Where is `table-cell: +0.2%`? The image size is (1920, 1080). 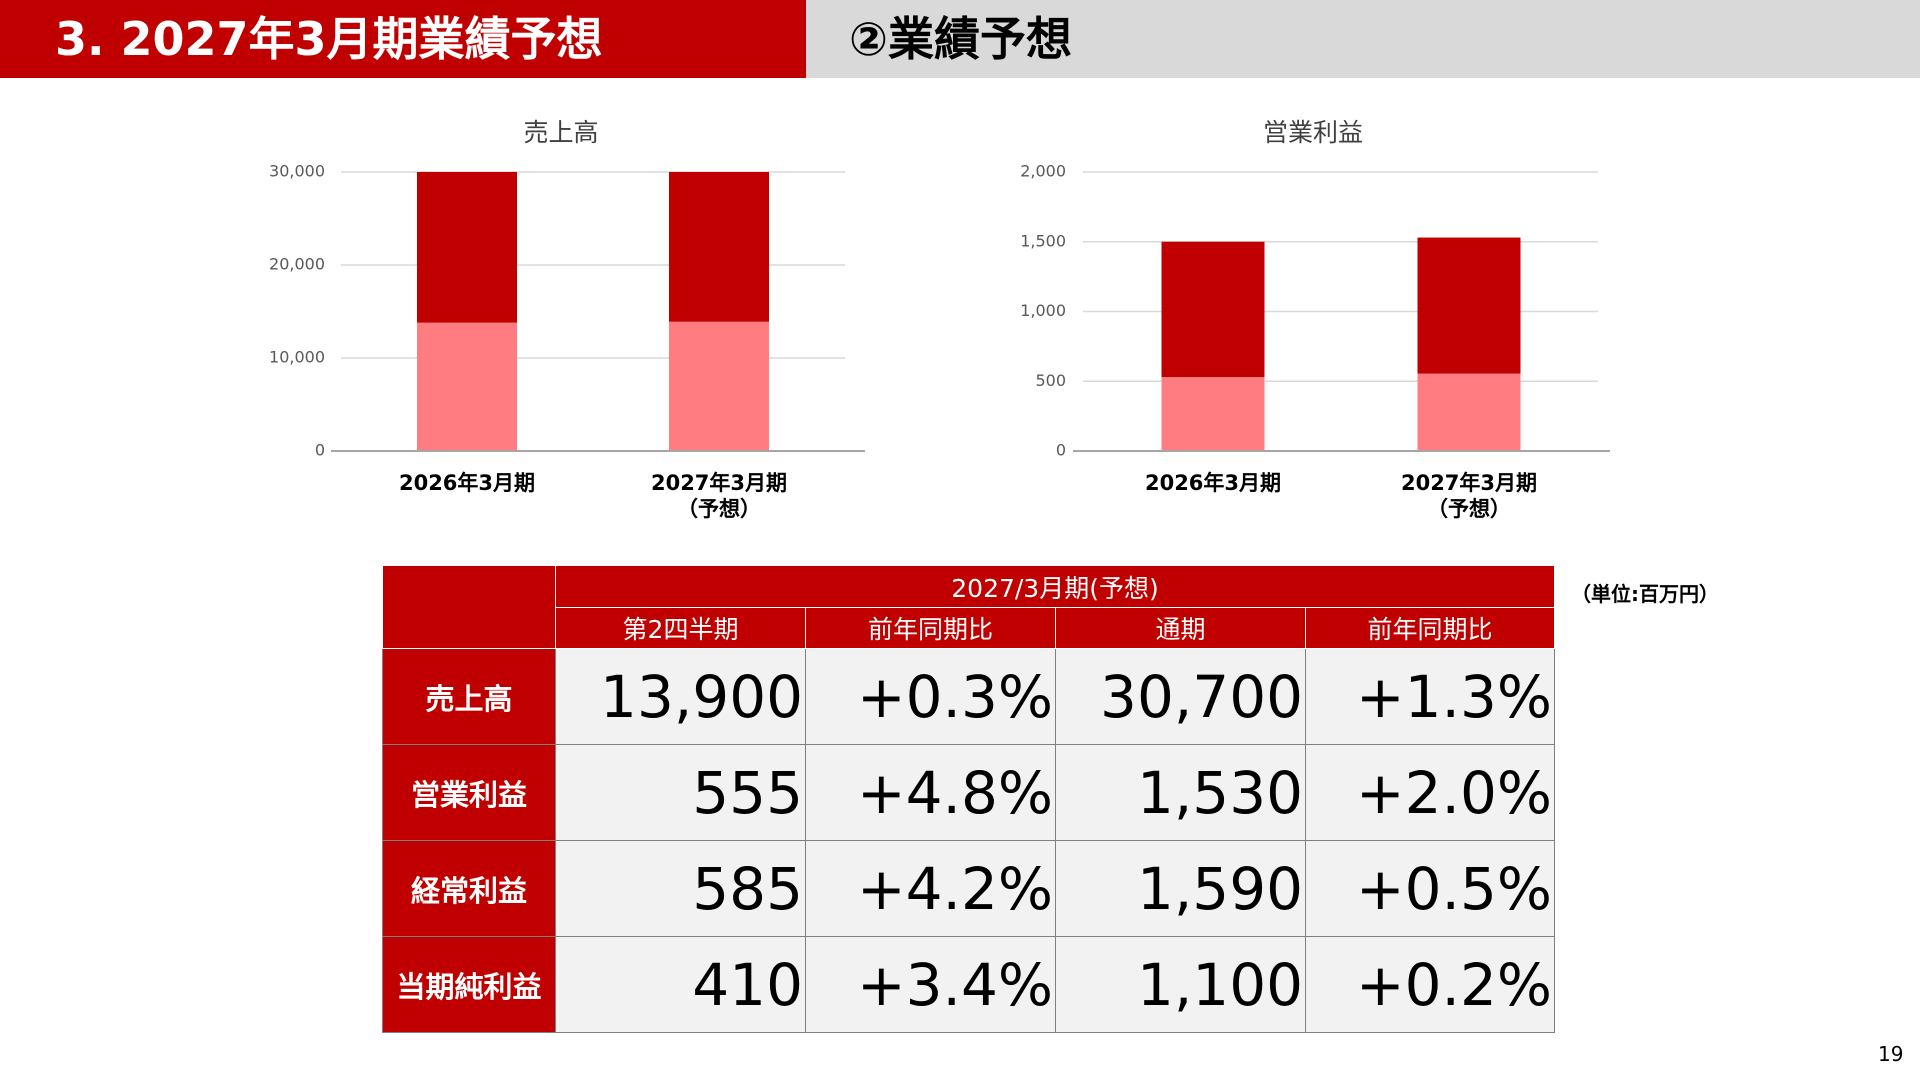 table-cell: +0.2% is located at coordinates (1430, 984).